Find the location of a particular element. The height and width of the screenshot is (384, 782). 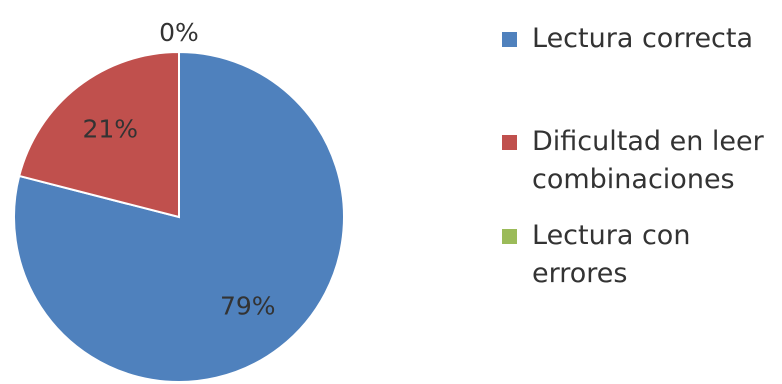

legend-label-lectura-correcta: Lectura correcta is located at coordinates (643, 38).